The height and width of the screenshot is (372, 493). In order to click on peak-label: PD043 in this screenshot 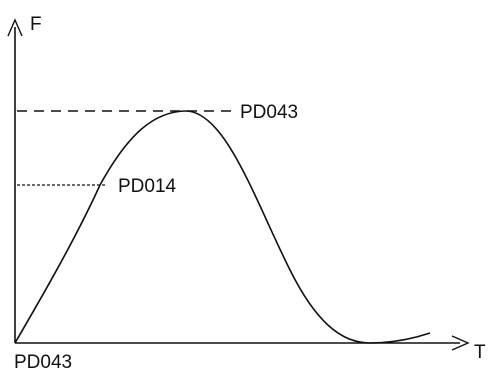, I will do `click(269, 112)`.